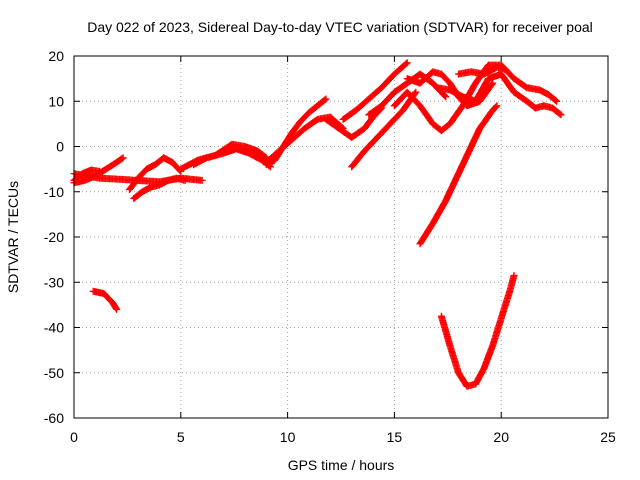  Describe the element at coordinates (56, 56) in the screenshot. I see `y-tick-label: 20` at that location.